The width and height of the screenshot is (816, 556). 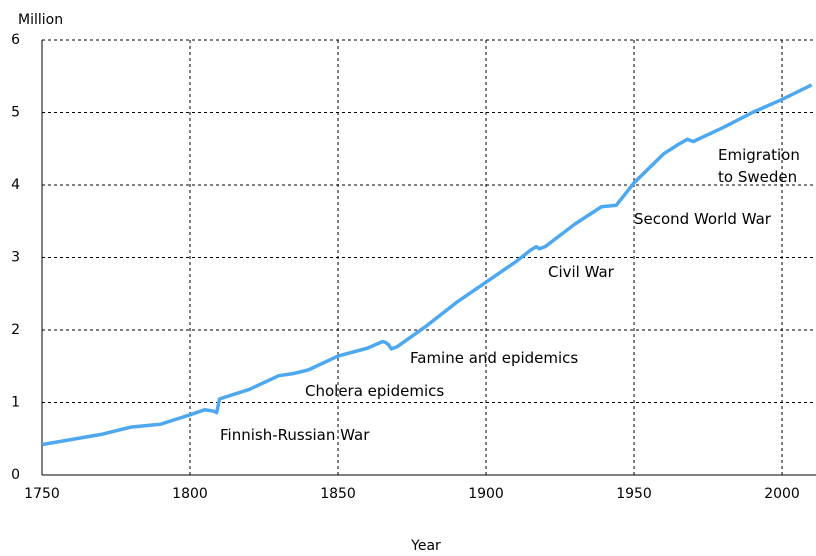 I want to click on y-tick-label: 6, so click(x=15, y=40).